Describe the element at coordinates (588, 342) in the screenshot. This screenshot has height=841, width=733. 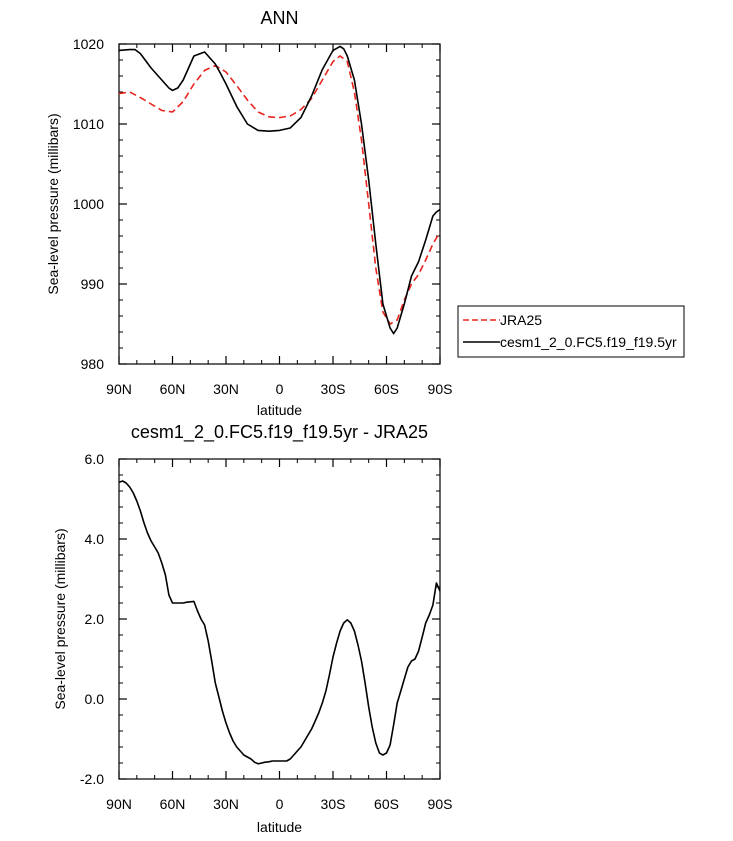
I see `legend-label-1: cesm1_2_0.FC5.f19_f19.5yr` at that location.